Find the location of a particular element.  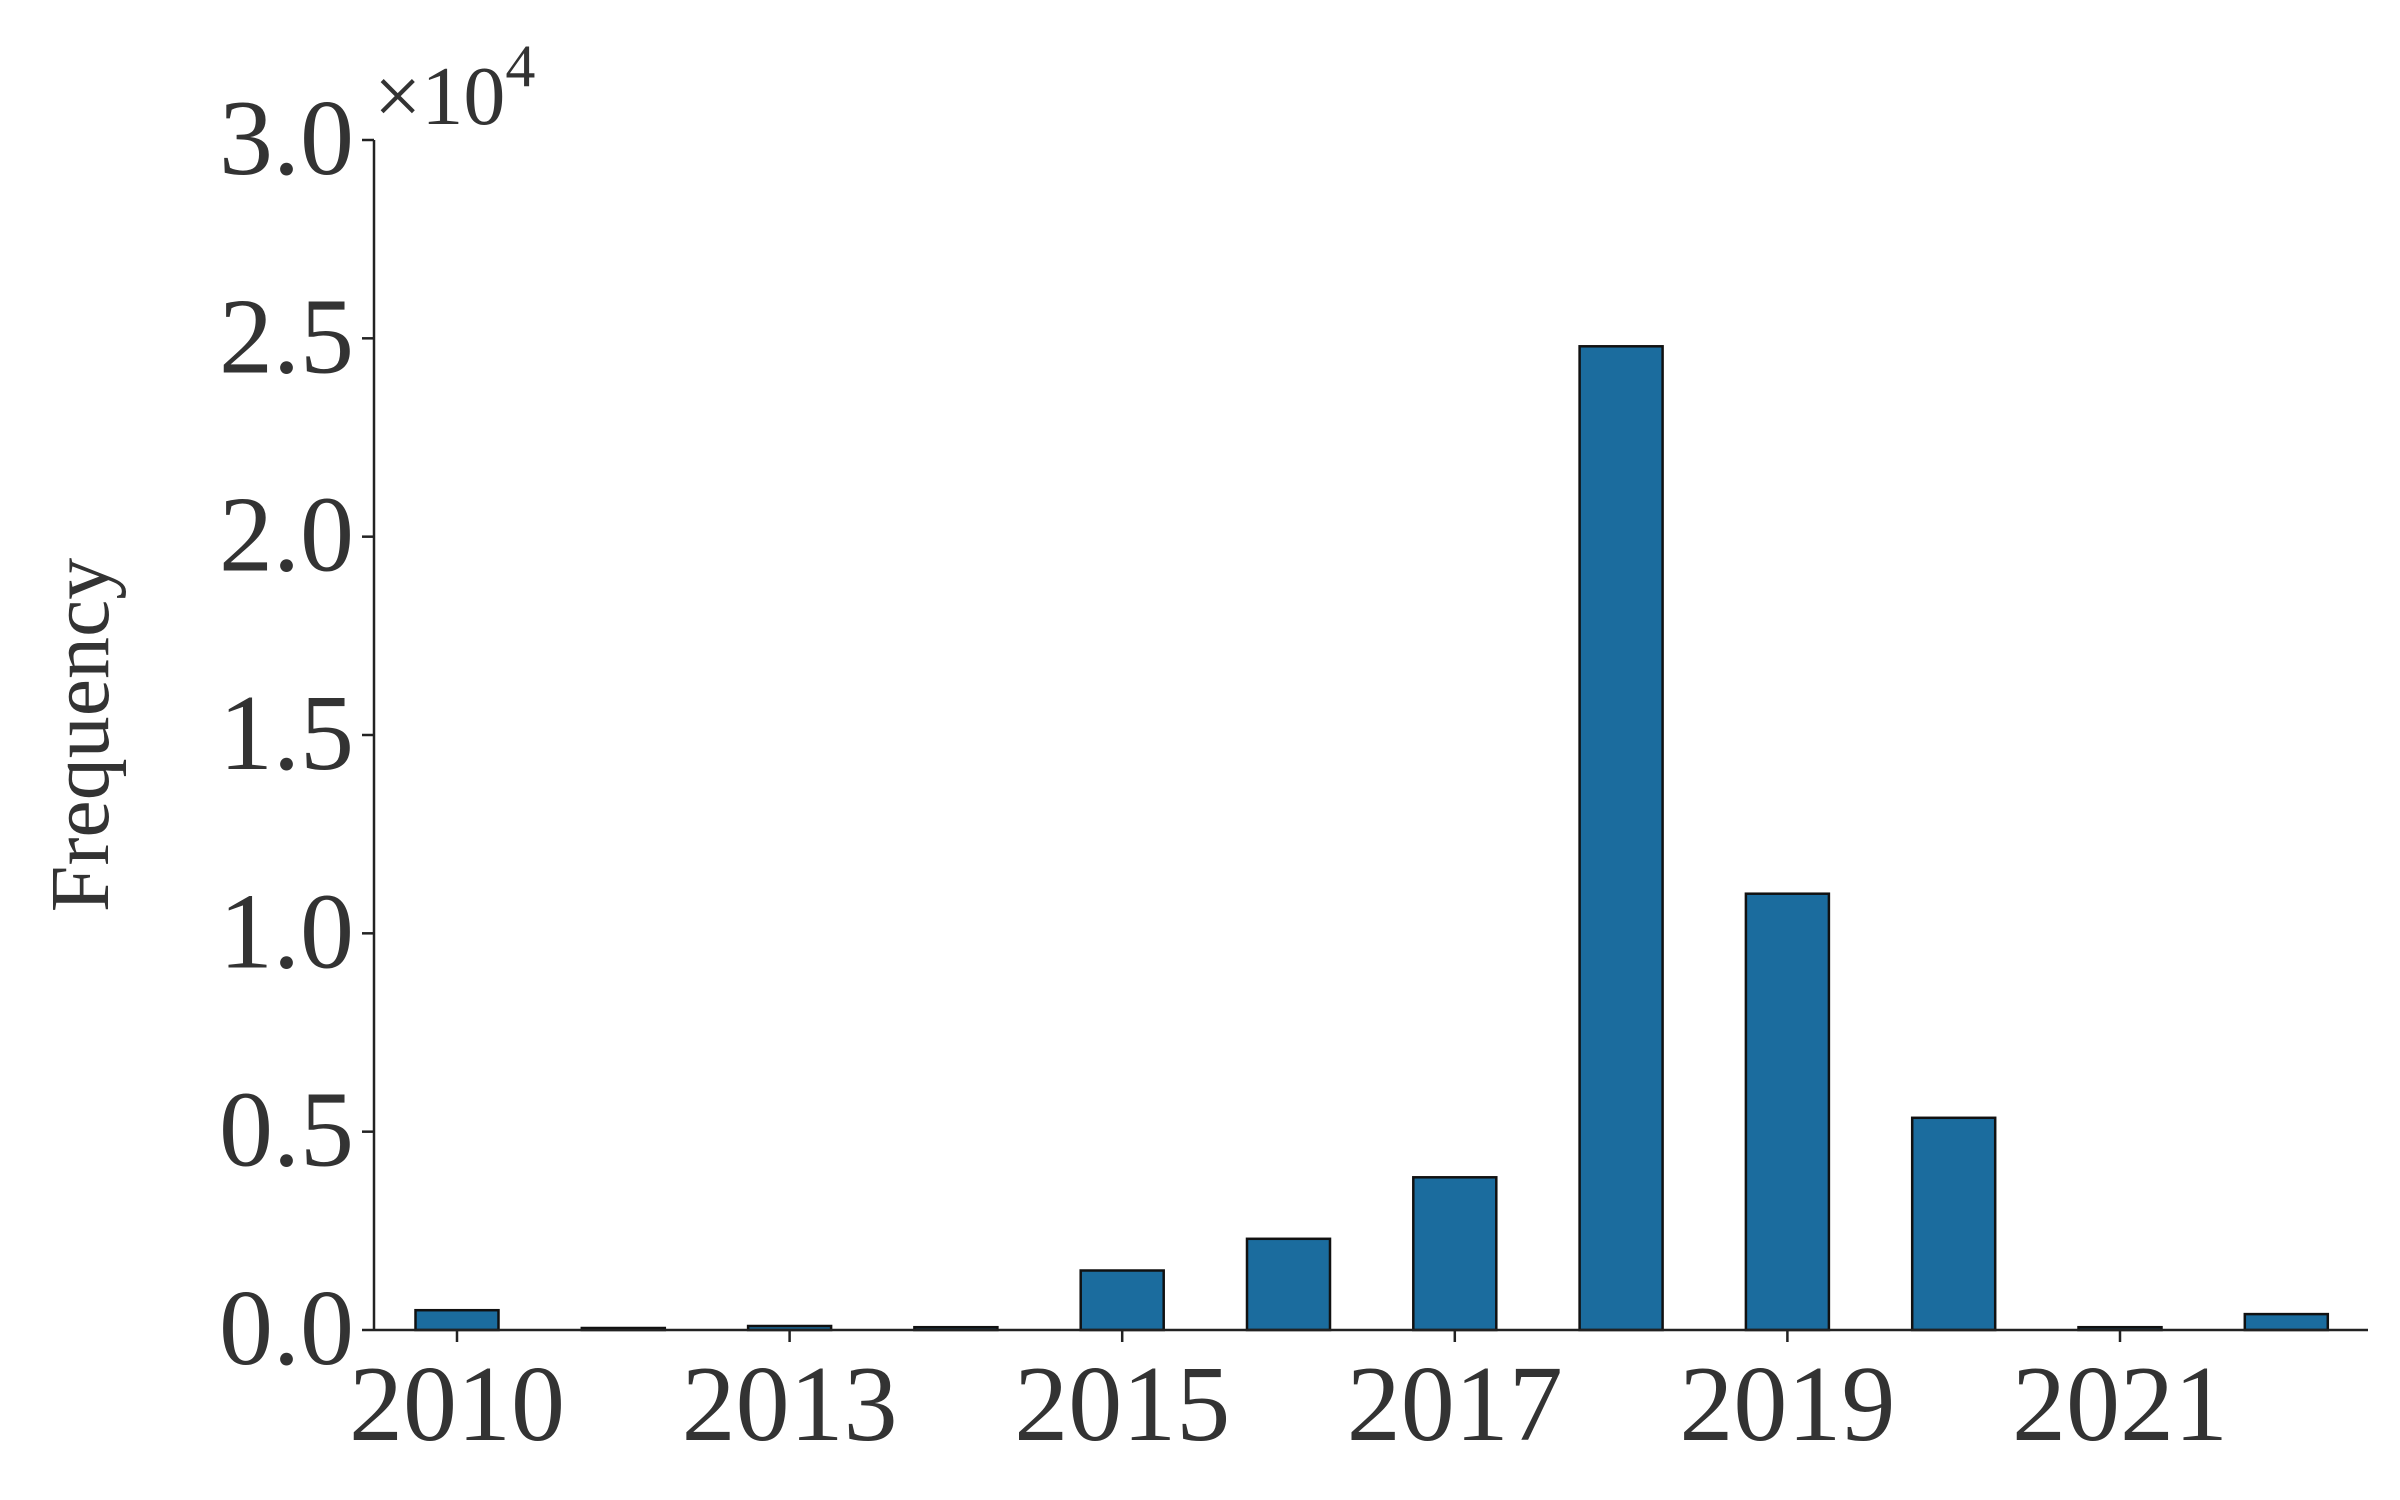

y-scale-multiplier: ×10⁴ is located at coordinates (454, 88).